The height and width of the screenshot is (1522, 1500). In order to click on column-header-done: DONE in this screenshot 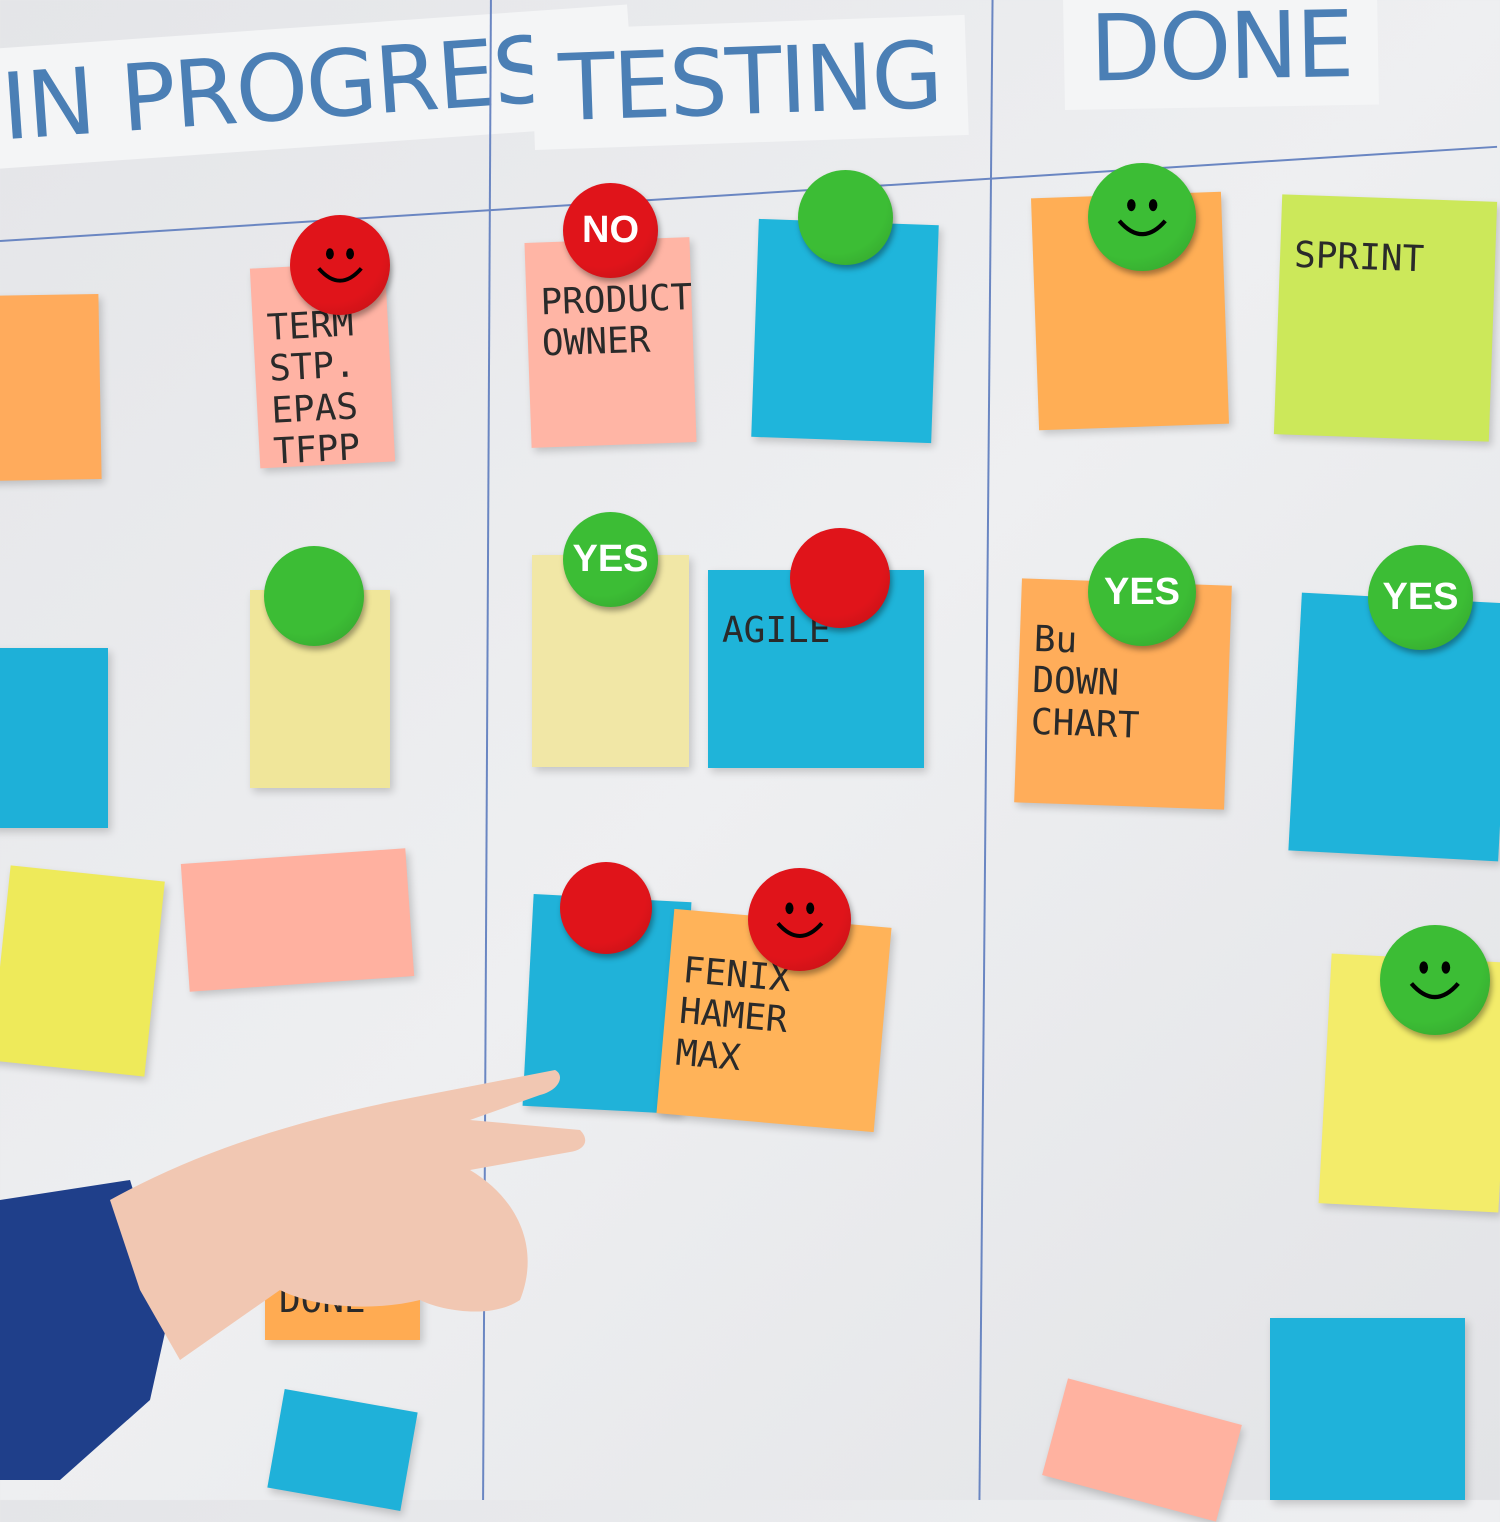, I will do `click(1221, 55)`.